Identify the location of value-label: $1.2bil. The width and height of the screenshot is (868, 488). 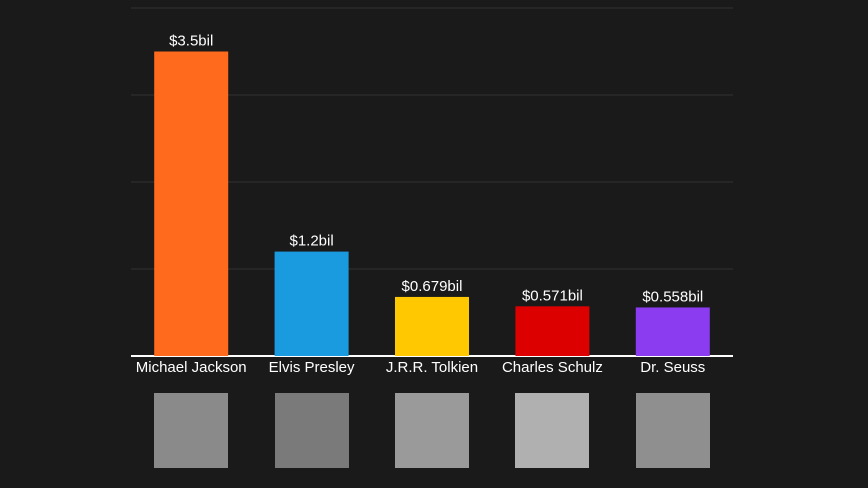
(311, 241).